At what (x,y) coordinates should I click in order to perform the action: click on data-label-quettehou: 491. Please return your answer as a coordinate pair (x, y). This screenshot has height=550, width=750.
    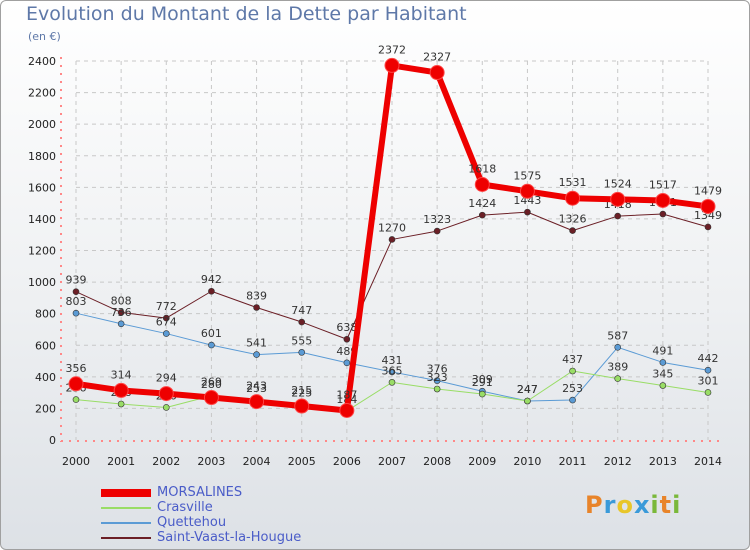
    Looking at the image, I should click on (662, 350).